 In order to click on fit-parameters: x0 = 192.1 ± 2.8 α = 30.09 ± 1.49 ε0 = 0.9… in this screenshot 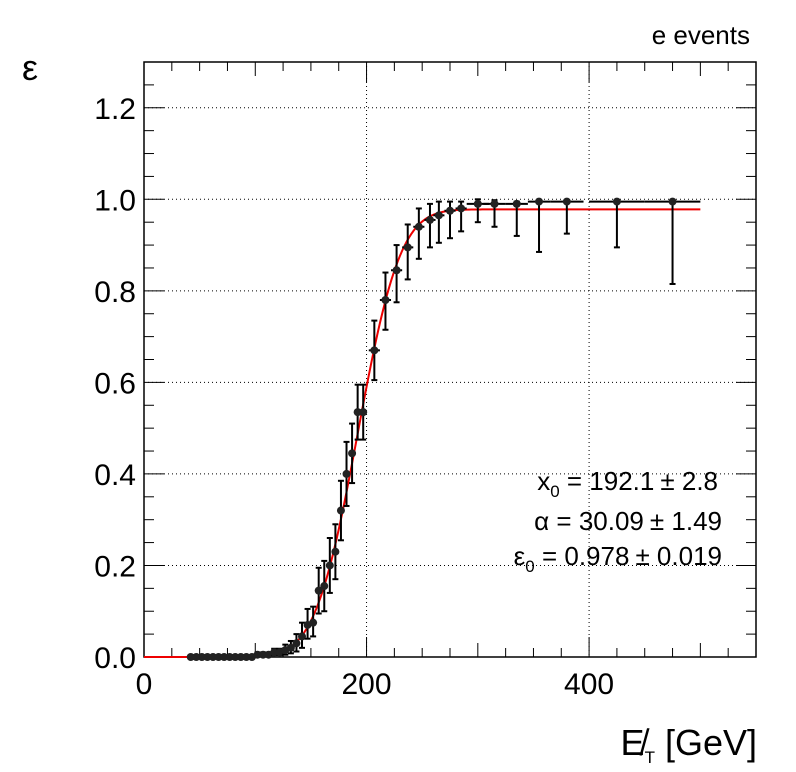, I will do `click(618, 521)`.